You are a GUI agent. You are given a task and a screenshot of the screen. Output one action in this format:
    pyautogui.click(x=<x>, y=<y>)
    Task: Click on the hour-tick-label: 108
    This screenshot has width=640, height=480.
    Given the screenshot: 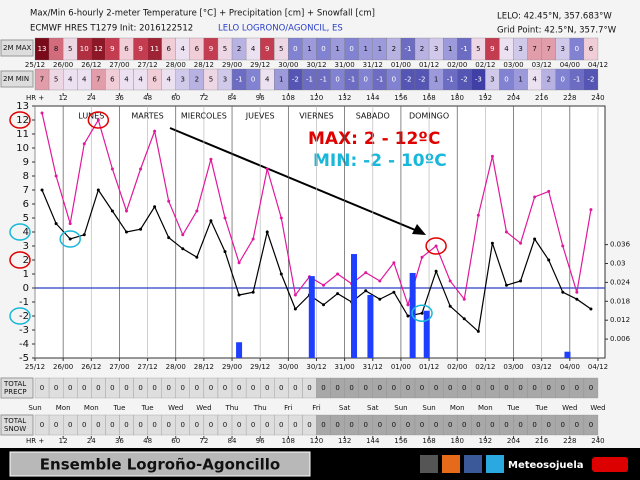 What is the action you would take?
    pyautogui.click(x=288, y=441)
    